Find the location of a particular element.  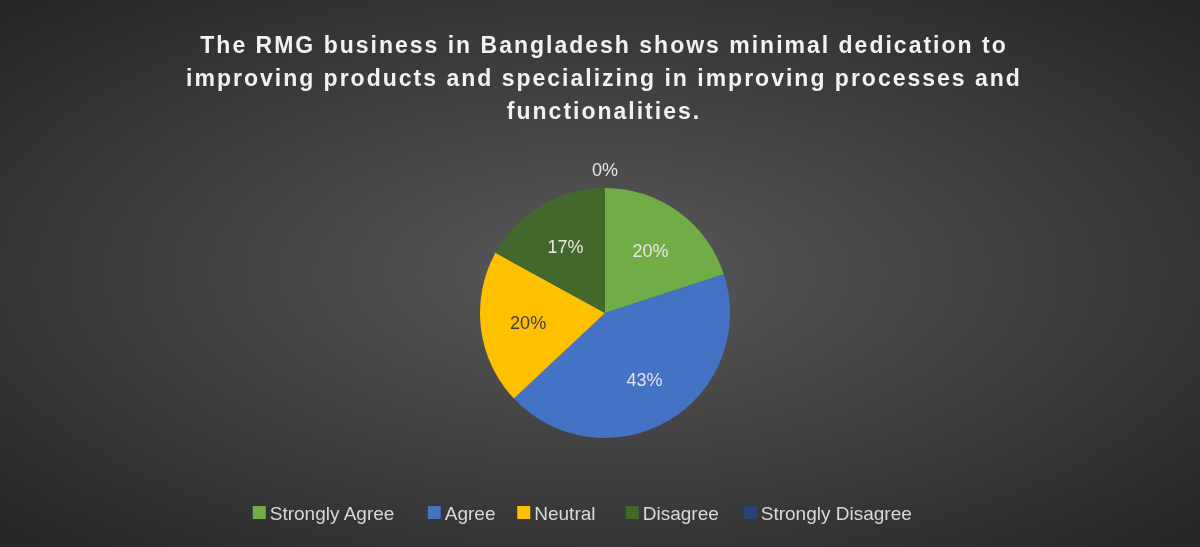

chart-title: The RMG business in Bangladesh shows minimal dedication to improving products and specializing in improving processes and functionalities. is located at coordinates (604, 78).